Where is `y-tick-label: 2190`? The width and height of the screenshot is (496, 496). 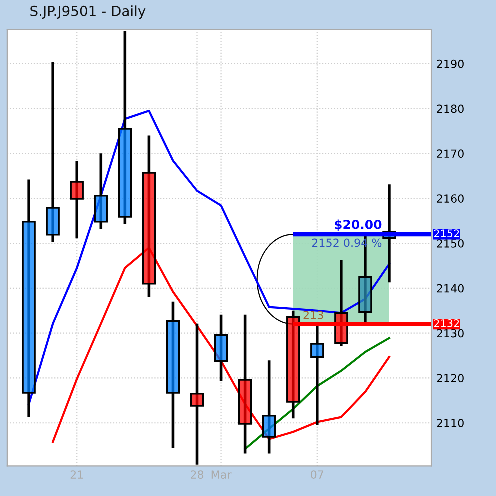 y-tick-label: 2190 is located at coordinates (450, 64).